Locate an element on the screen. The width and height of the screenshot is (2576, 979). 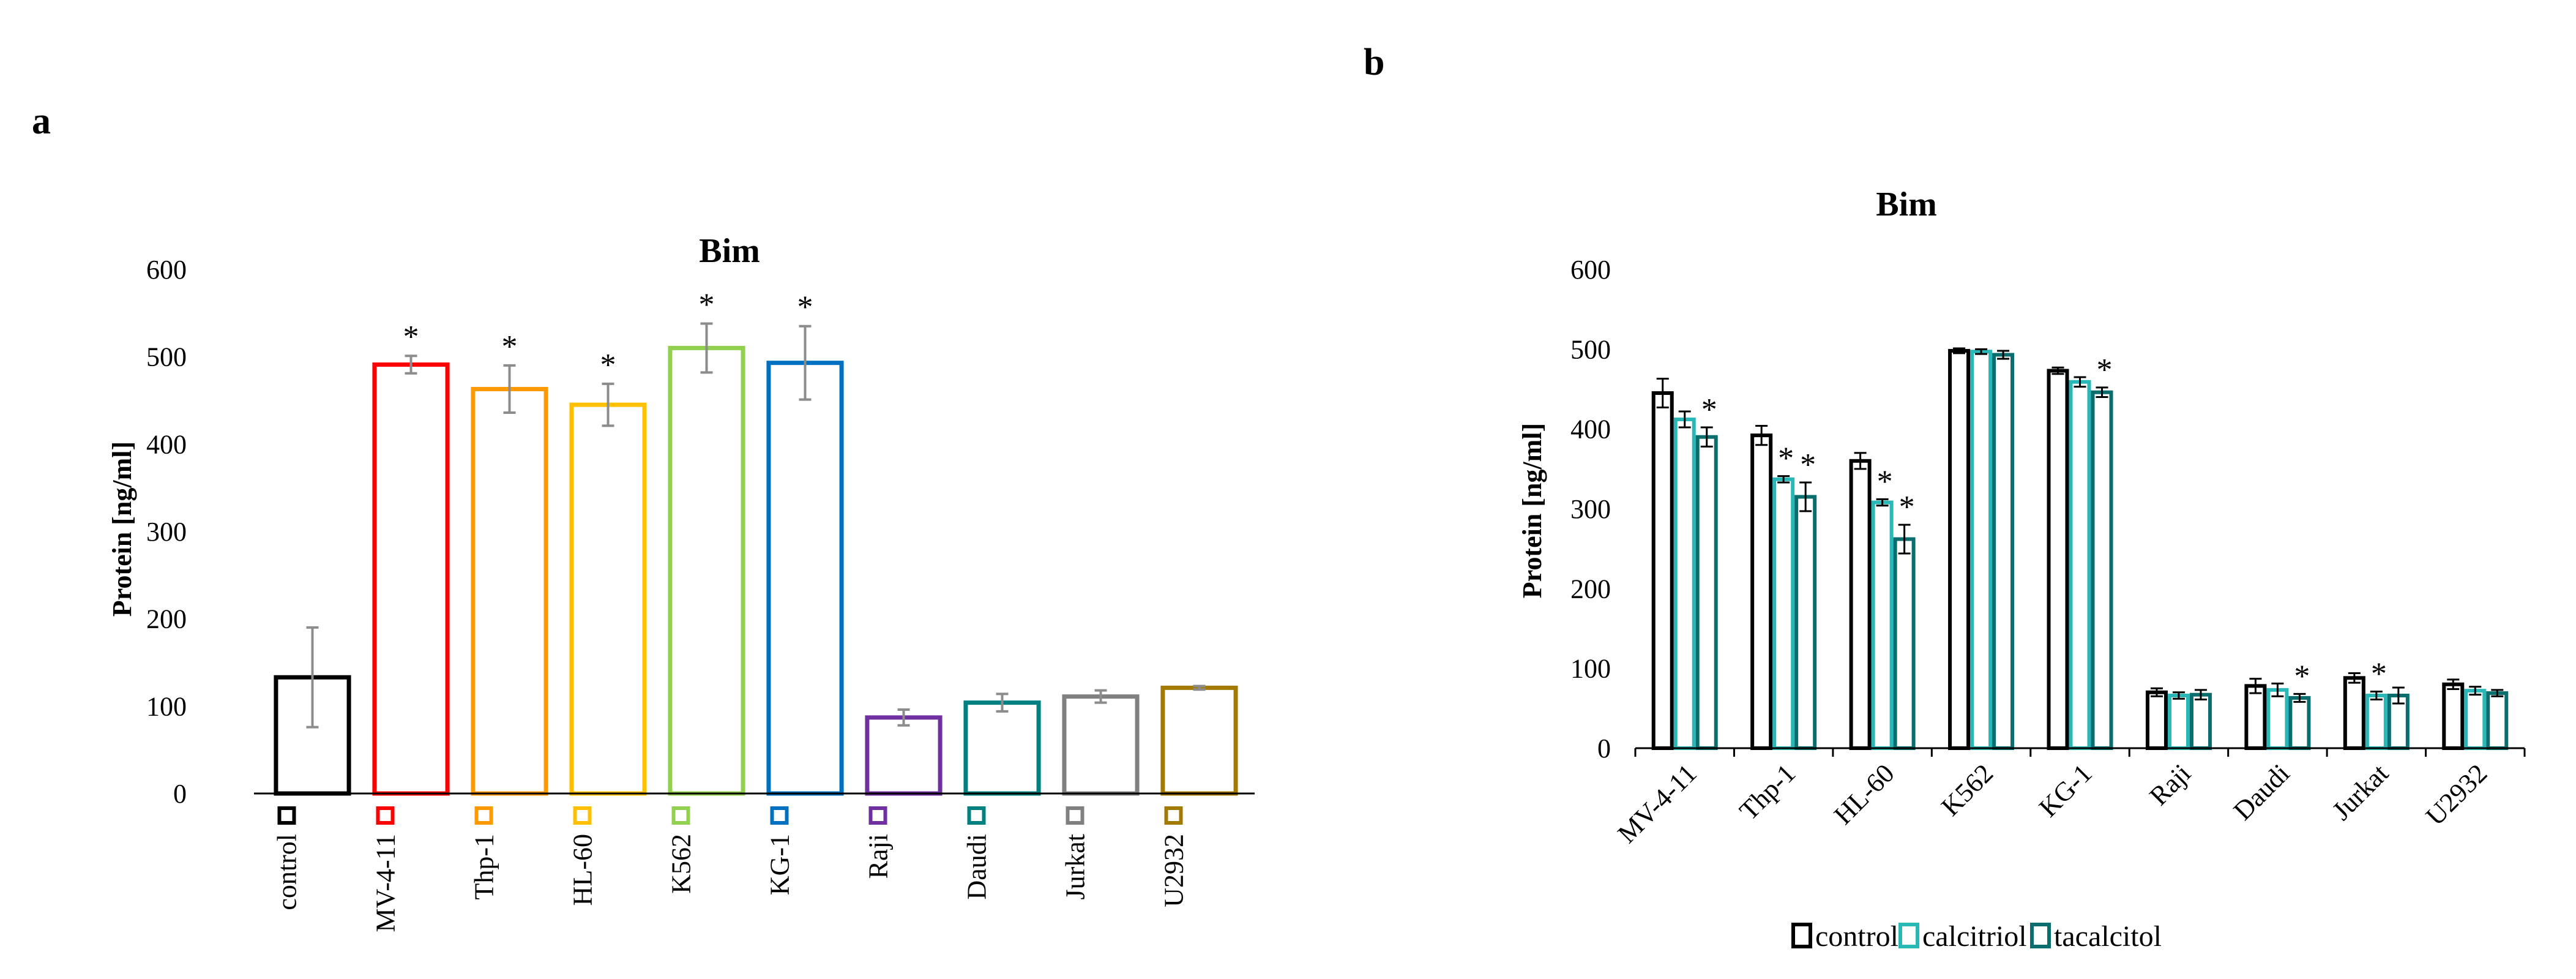
chart-b-category-label: Thp-1 is located at coordinates (1768, 792).